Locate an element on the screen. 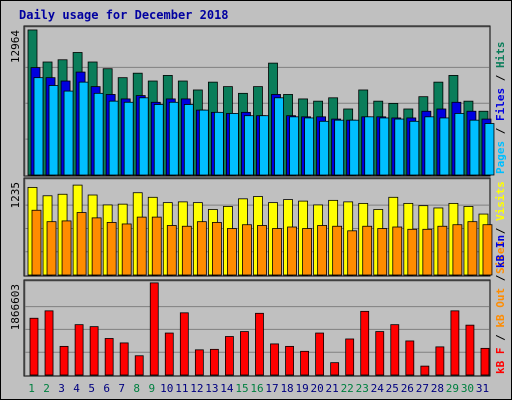 The image size is (512, 400). x-tick-day-3: 3 is located at coordinates (61, 388).